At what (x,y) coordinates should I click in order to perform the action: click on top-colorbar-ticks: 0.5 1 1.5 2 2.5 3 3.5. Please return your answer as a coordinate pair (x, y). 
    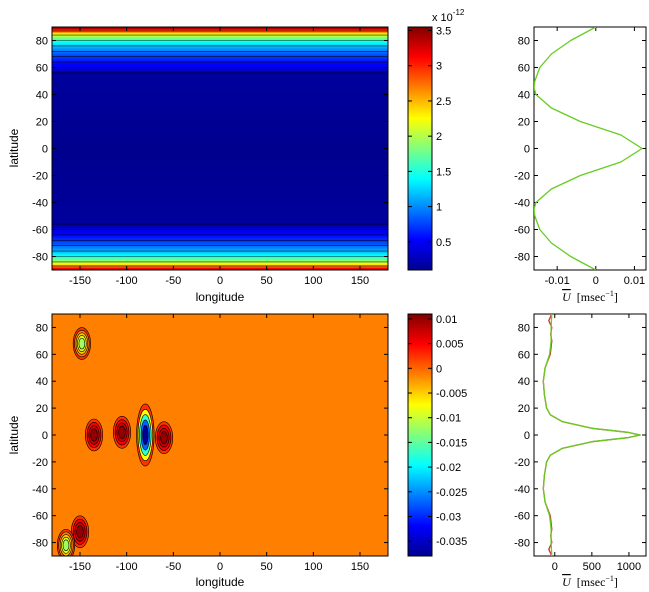
    Looking at the image, I should click on (429, 137).